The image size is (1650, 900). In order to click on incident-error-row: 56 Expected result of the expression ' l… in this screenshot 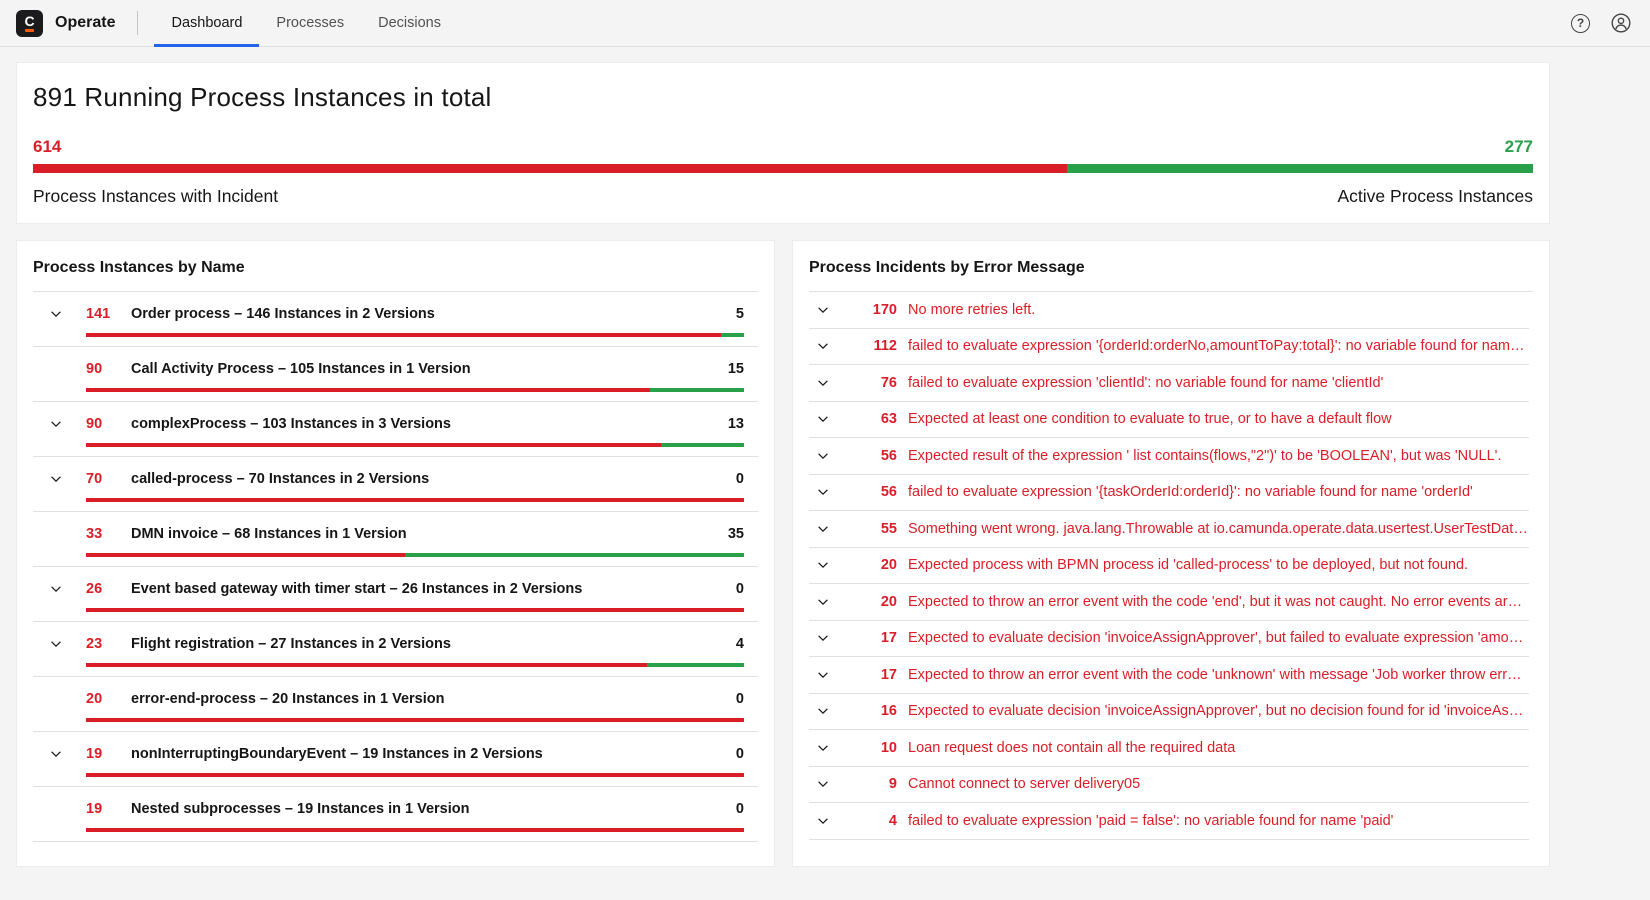, I will do `click(1169, 456)`.